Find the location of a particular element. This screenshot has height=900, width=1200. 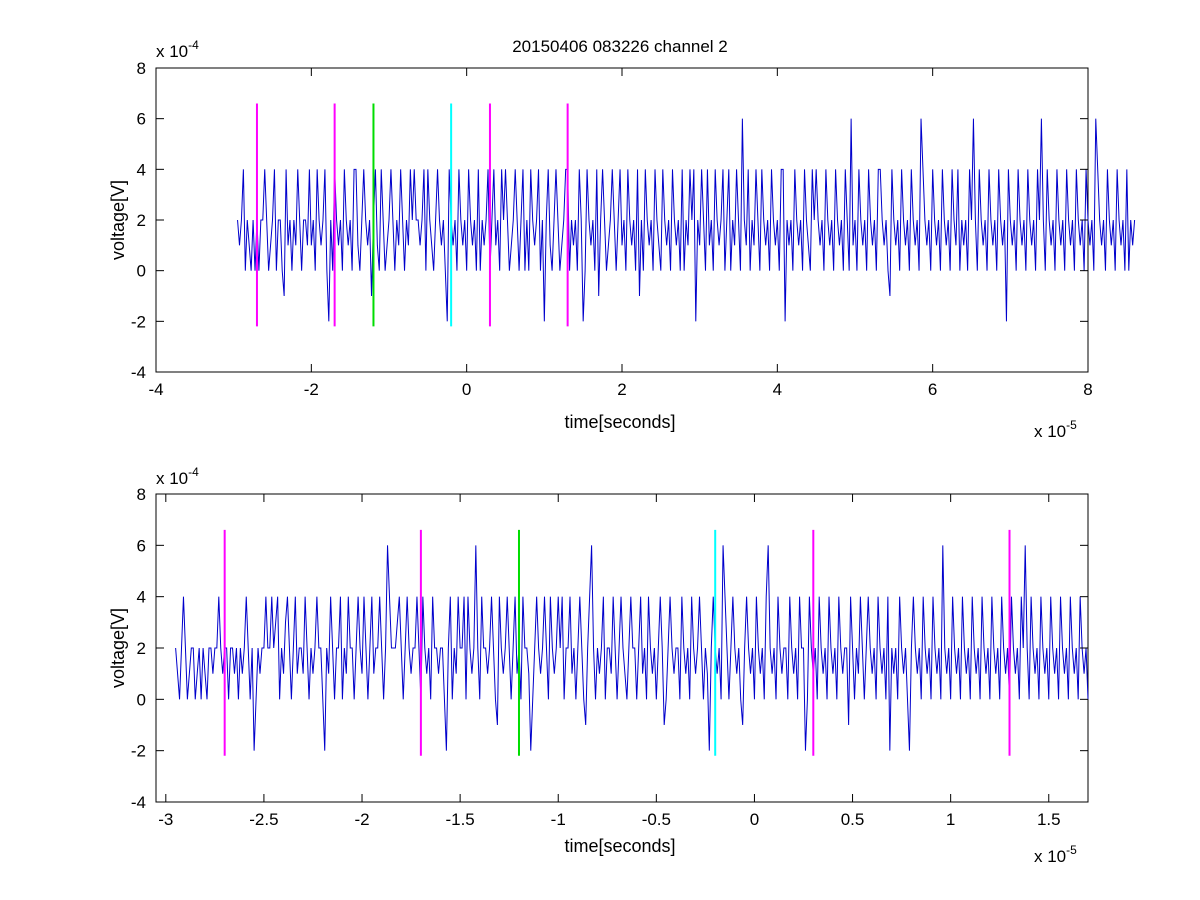

bottom-x-tick-label: 1.5 is located at coordinates (1049, 819).